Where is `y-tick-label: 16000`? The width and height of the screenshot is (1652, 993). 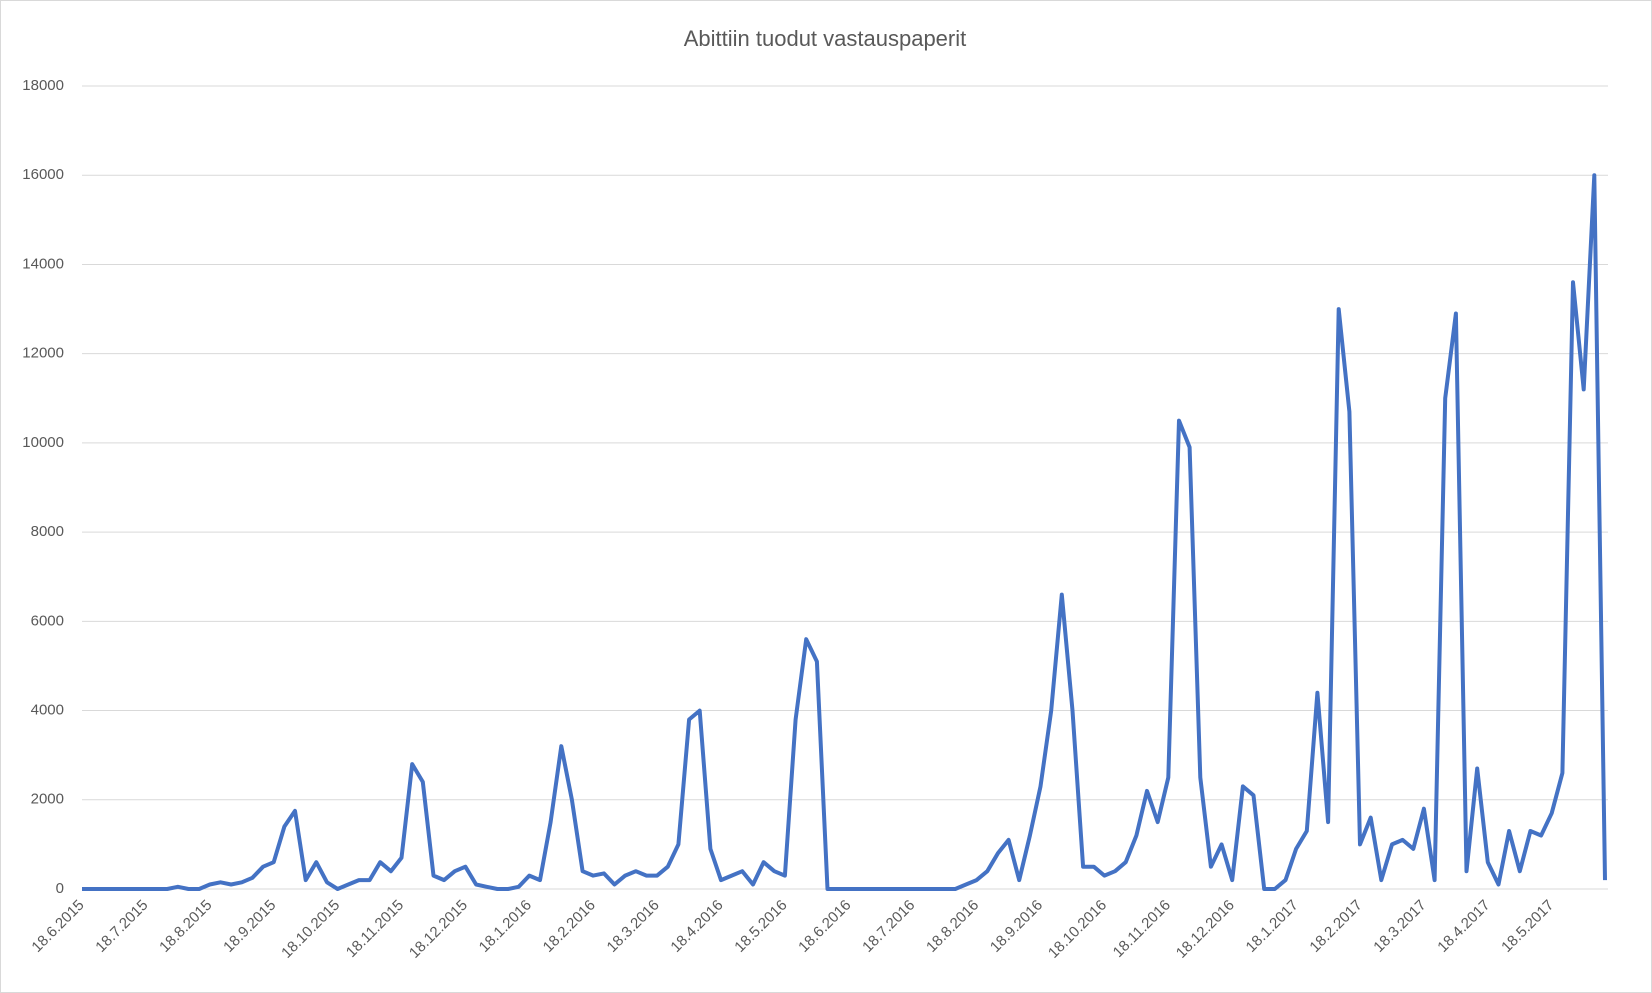 y-tick-label: 16000 is located at coordinates (43, 174).